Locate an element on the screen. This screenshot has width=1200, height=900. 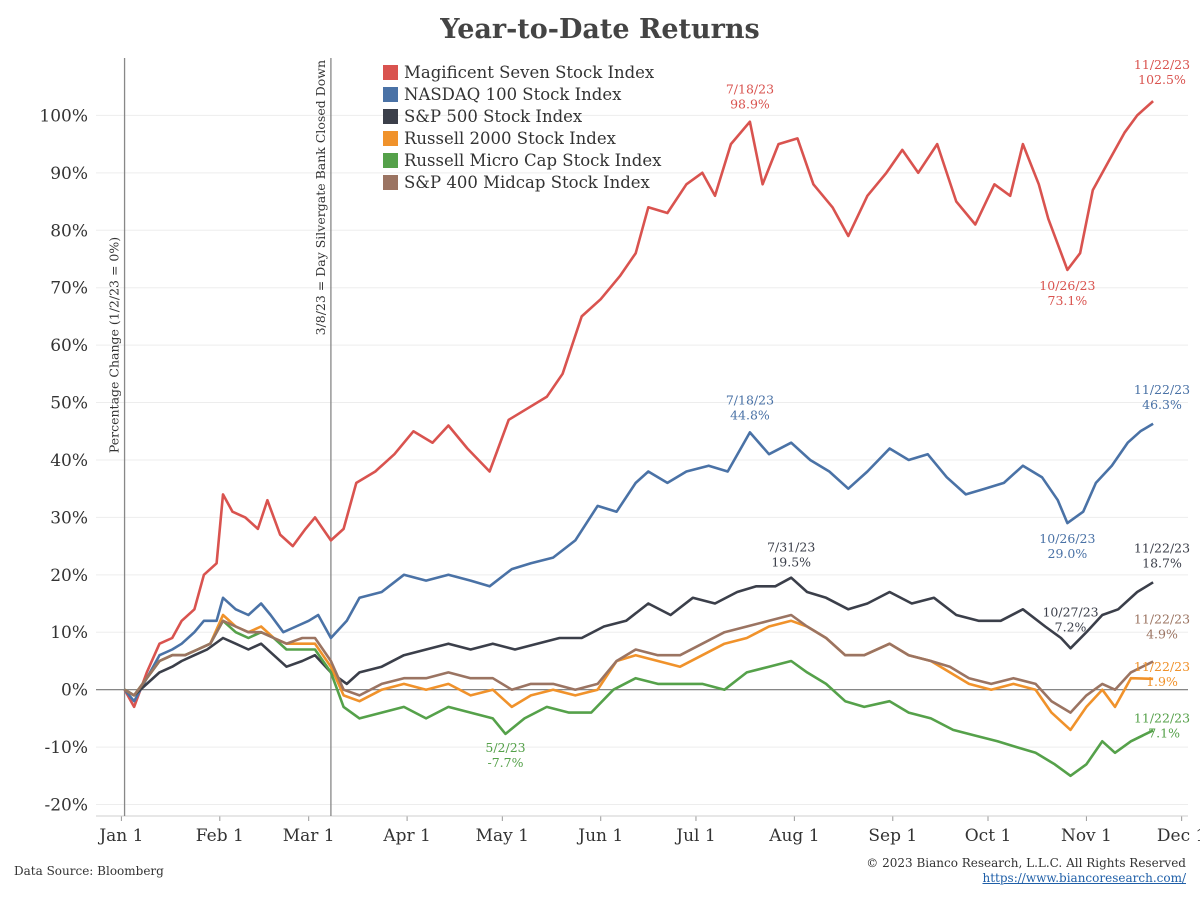
x-tick-label: Oct 1 is located at coordinates (988, 836).